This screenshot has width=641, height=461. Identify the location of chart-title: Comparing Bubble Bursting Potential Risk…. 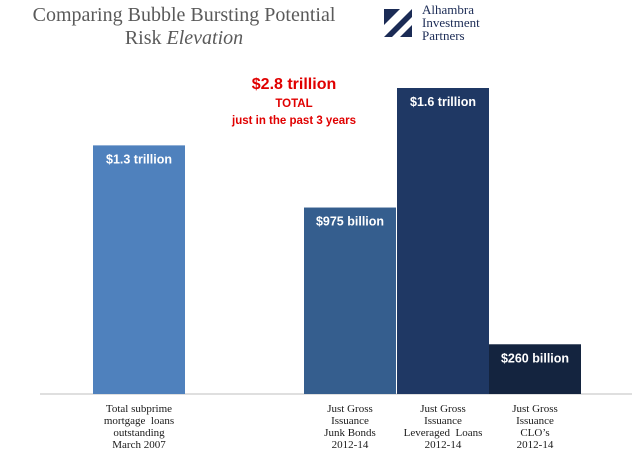
(184, 27).